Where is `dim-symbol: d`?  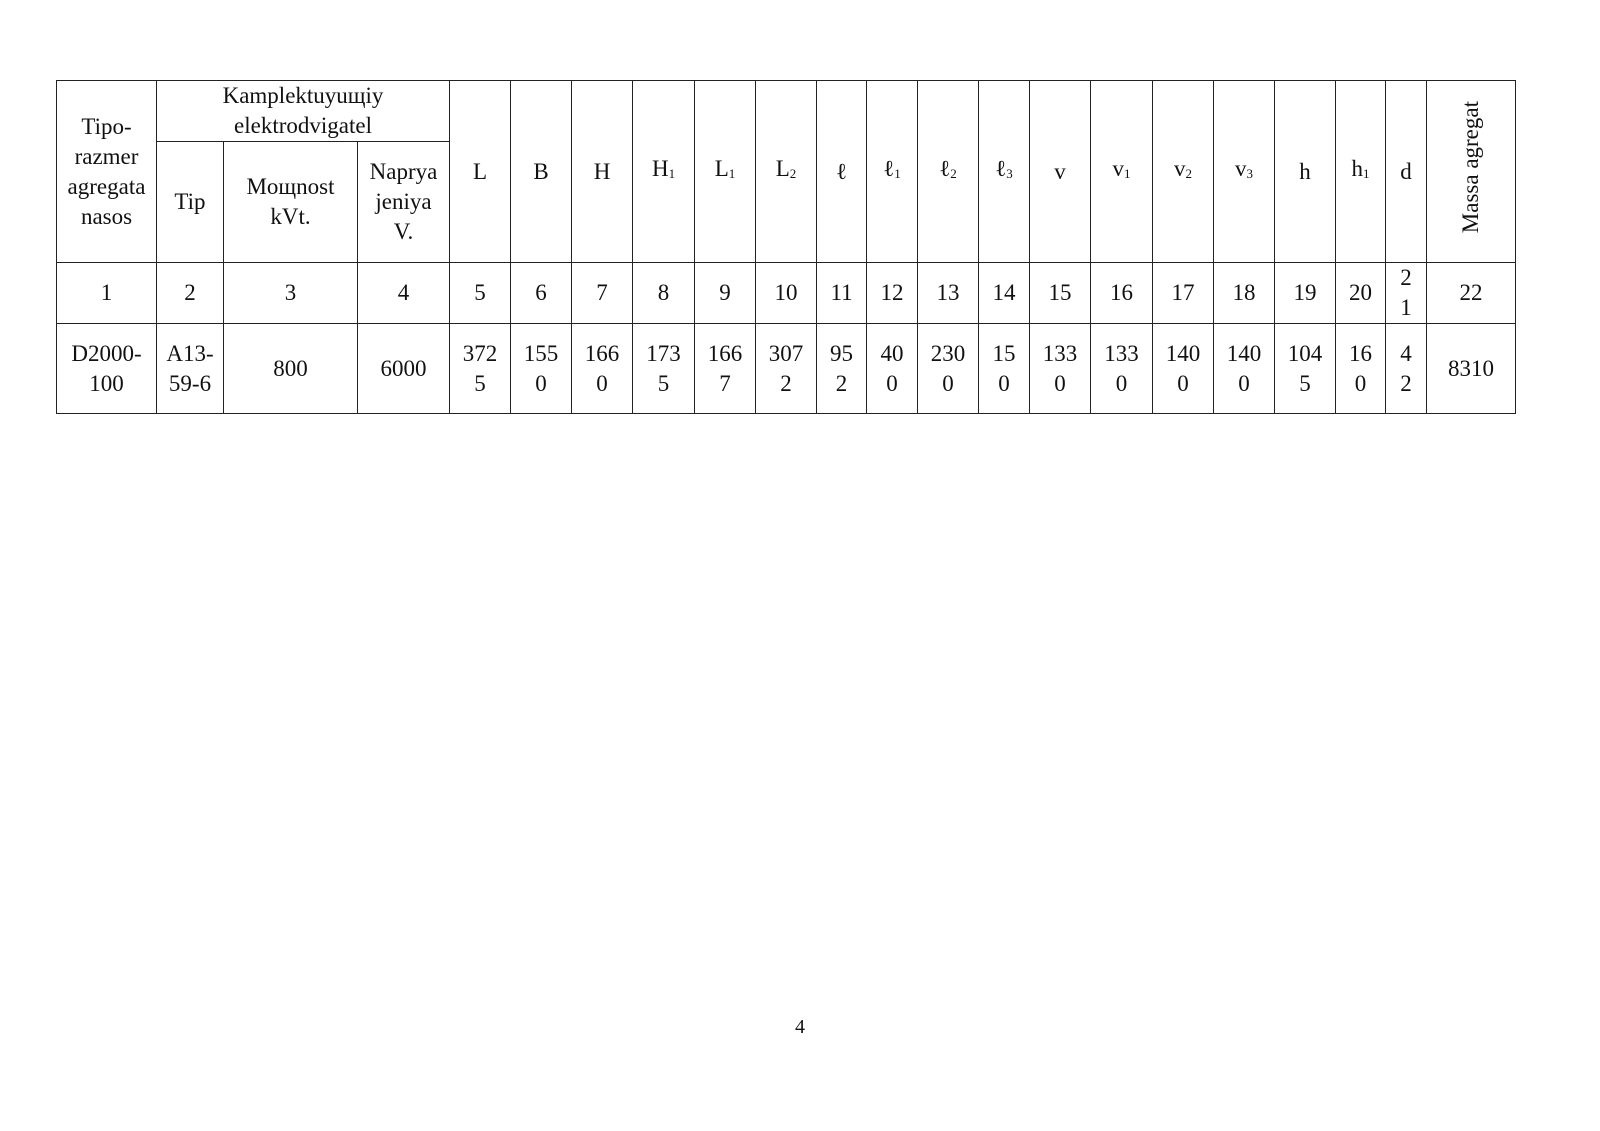
dim-symbol: d is located at coordinates (1406, 171).